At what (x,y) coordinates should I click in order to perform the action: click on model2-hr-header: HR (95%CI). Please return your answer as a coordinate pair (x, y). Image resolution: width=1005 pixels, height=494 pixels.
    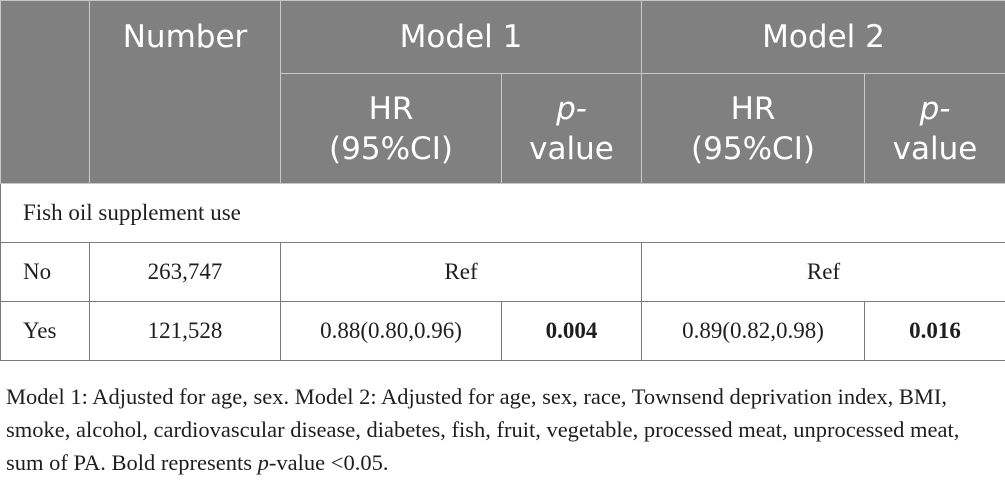
    Looking at the image, I should click on (753, 128).